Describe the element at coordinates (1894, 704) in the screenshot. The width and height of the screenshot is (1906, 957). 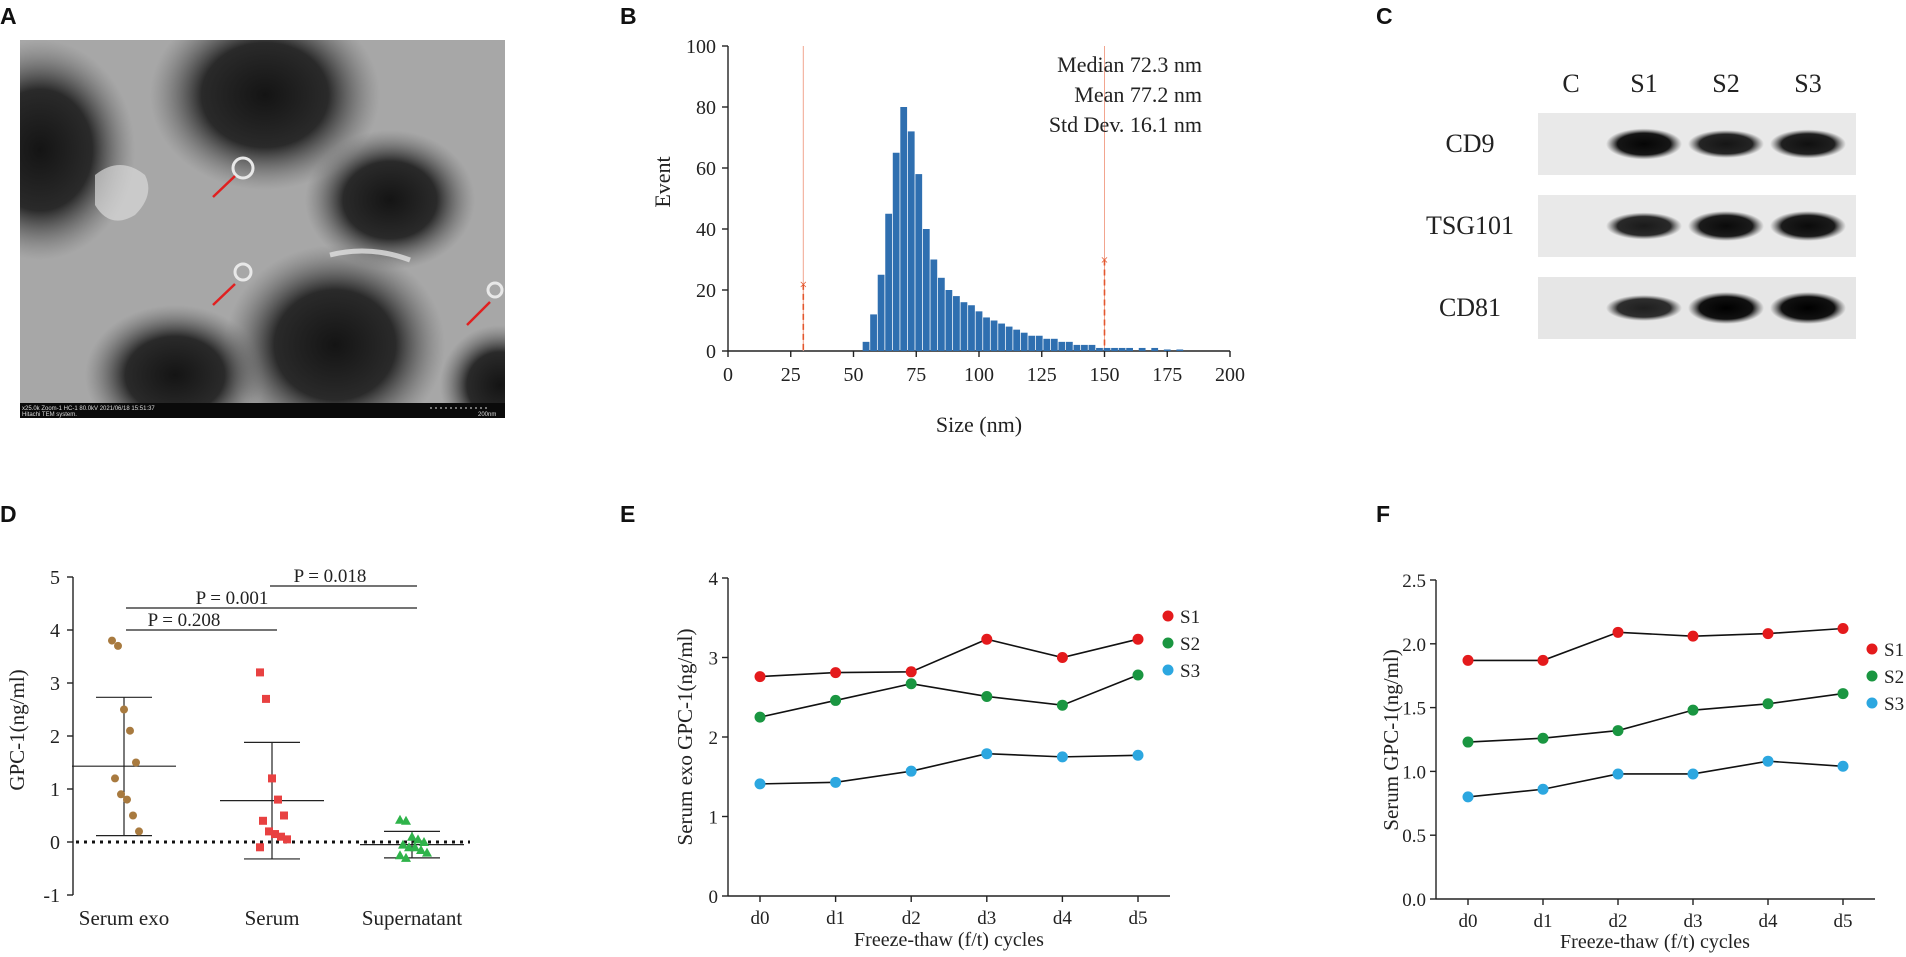
I see `f-legend-label-2: S3` at that location.